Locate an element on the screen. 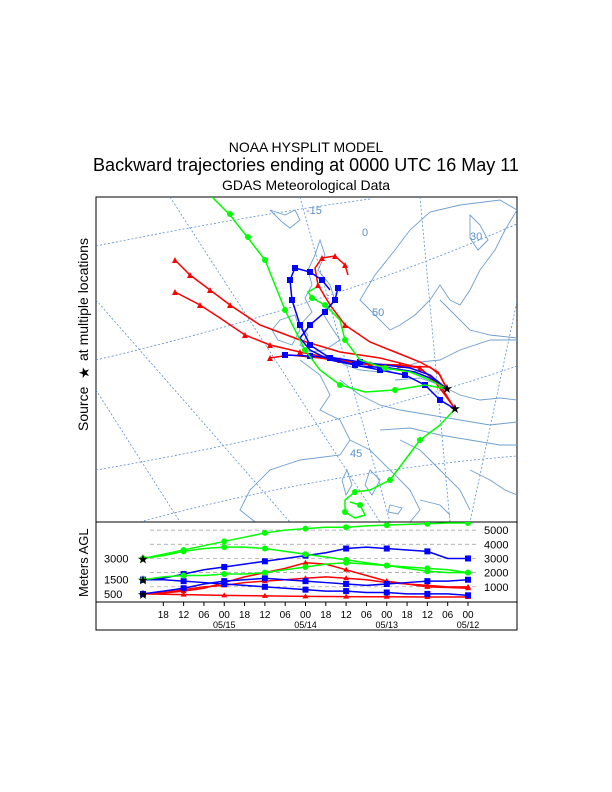 This screenshot has height=792, width=612. date-label-2: 05/13 is located at coordinates (386, 625).